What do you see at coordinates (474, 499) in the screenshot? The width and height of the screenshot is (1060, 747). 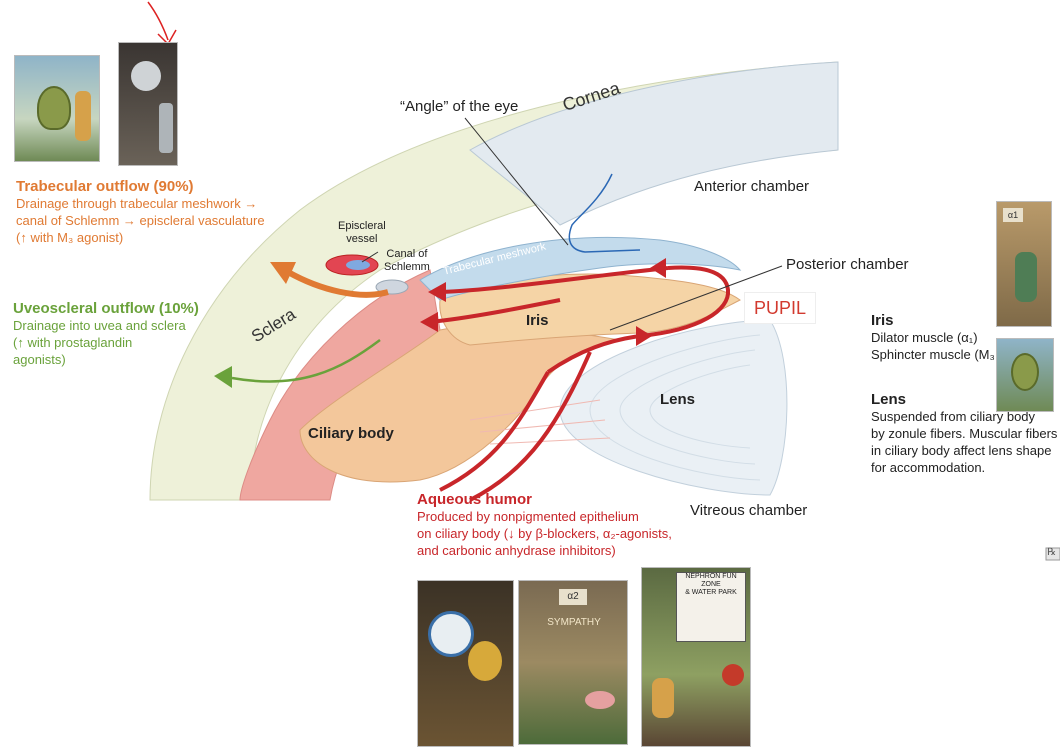 I see `aqueous-humor-title: Aqueous humor` at bounding box center [474, 499].